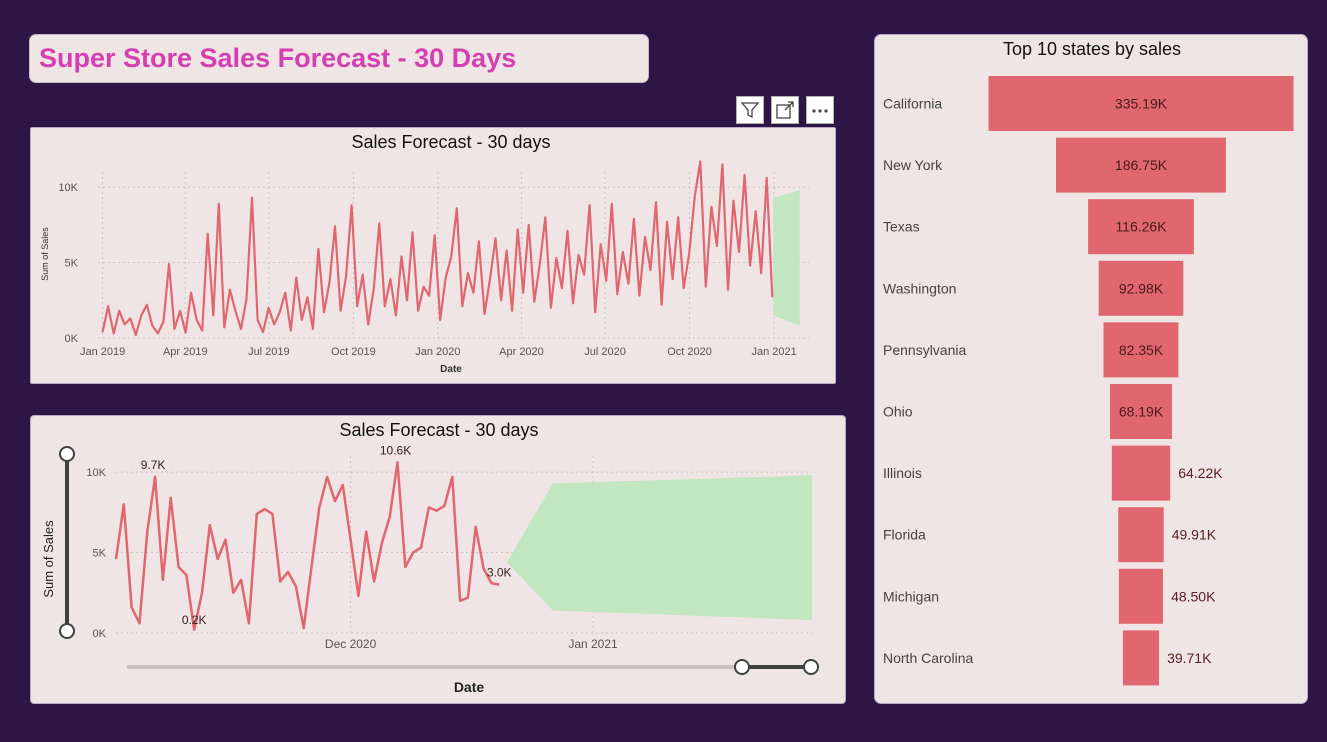 The width and height of the screenshot is (1327, 742). Describe the element at coordinates (499, 573) in the screenshot. I see `chart2-data-label: 3.0K` at that location.